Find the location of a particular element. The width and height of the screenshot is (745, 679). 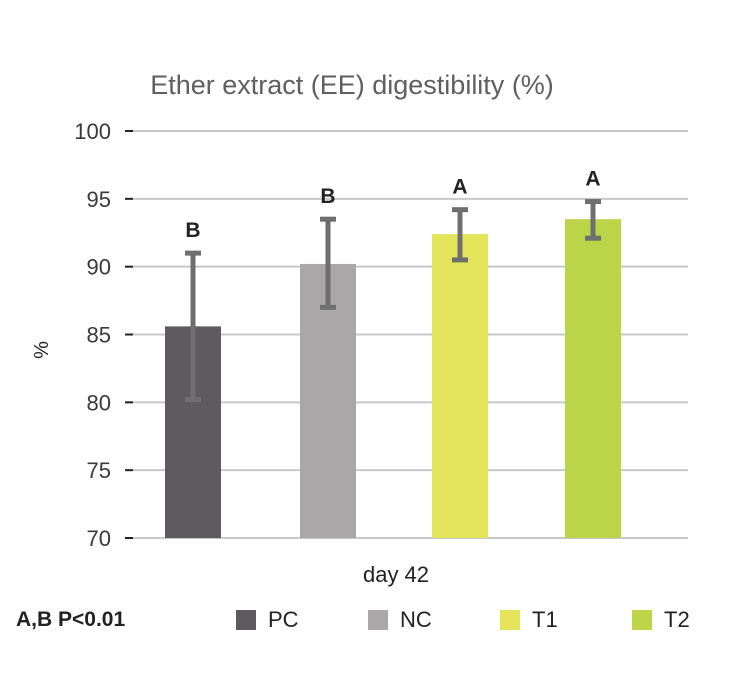

significance-letter-nc: B is located at coordinates (327, 196).